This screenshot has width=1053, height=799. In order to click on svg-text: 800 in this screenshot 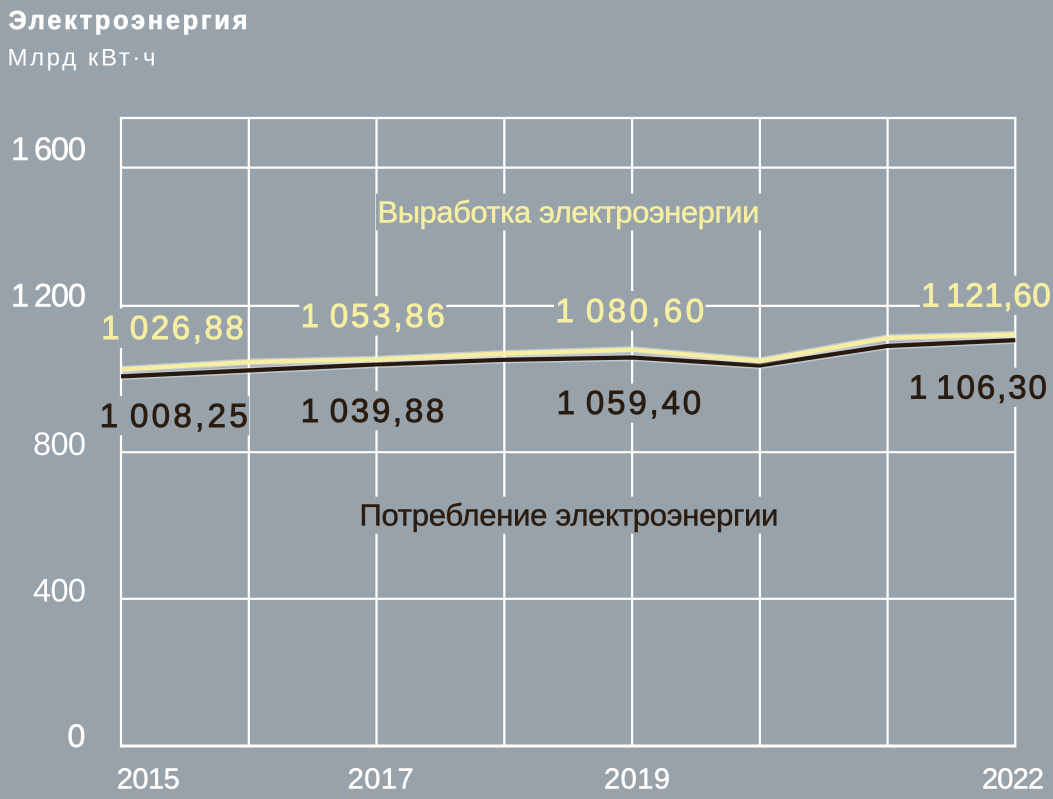, I will do `click(59, 444)`.